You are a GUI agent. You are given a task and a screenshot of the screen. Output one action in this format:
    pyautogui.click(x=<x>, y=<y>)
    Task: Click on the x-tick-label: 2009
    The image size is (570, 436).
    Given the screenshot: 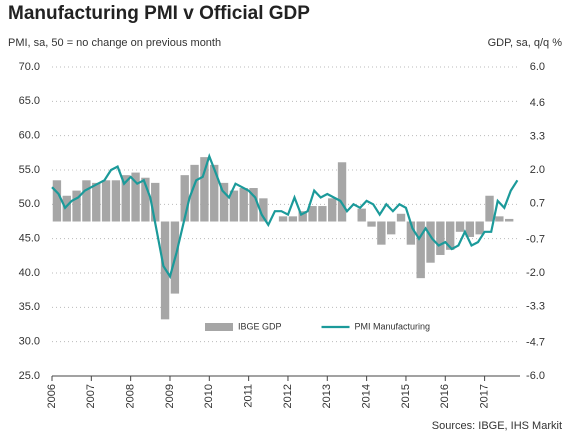 What is the action you would take?
    pyautogui.click(x=170, y=396)
    